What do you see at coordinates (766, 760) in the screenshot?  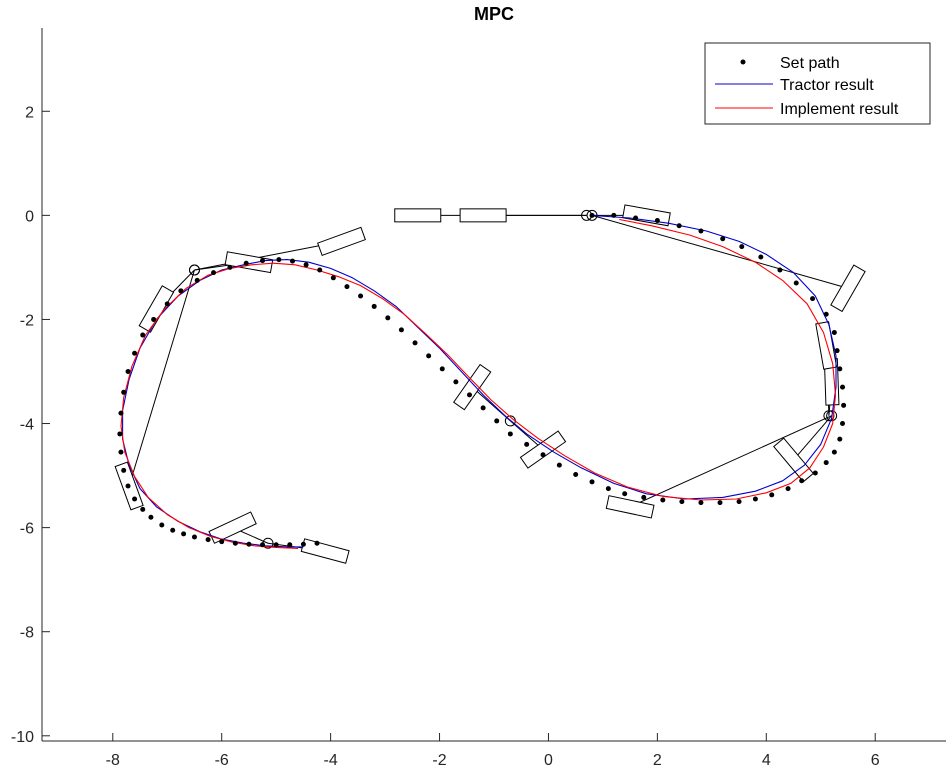 I see `x-tick-label: 4` at bounding box center [766, 760].